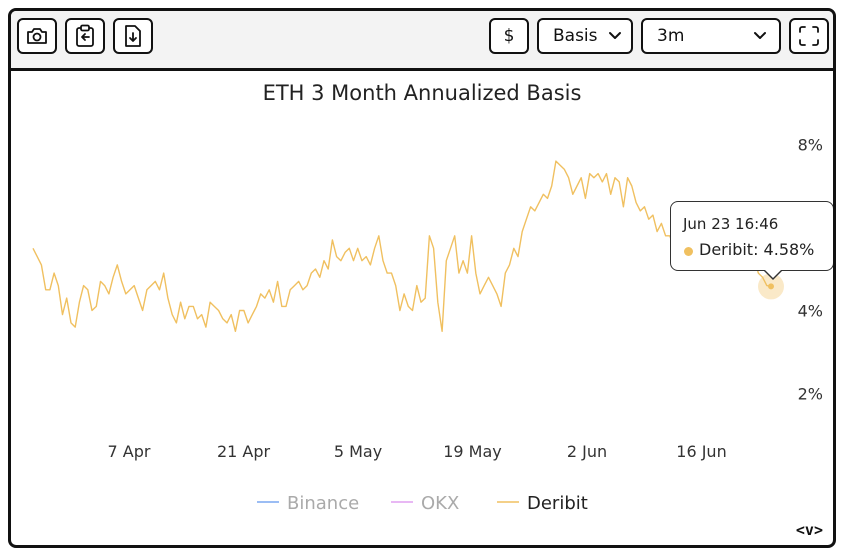  I want to click on tooltip-arrow-fill, so click(773, 273).